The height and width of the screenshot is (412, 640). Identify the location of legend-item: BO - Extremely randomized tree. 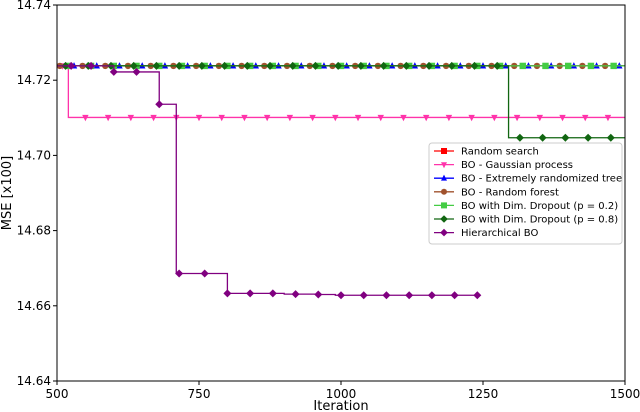
(528, 179).